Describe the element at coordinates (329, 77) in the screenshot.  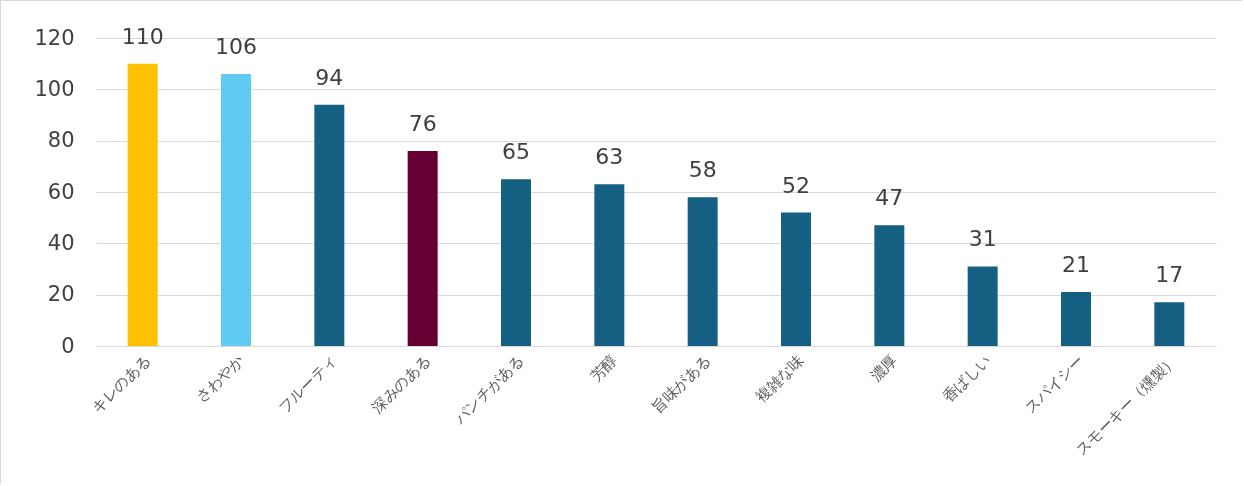
I see `data-label: 94` at that location.